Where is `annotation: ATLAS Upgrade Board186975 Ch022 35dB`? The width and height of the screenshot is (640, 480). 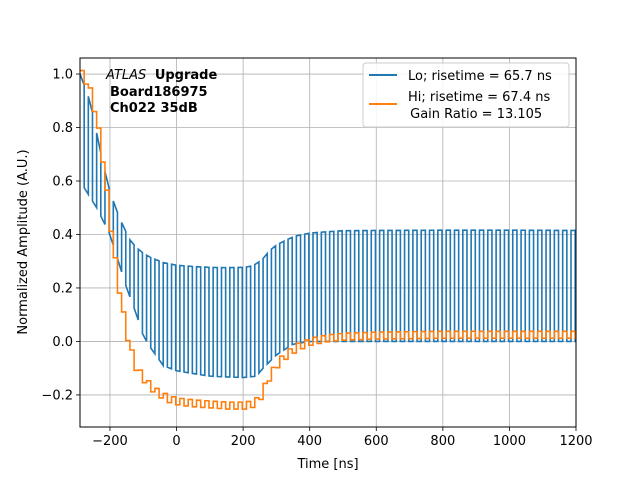 annotation: ATLAS Upgrade Board186975 Ch022 35dB is located at coordinates (161, 92).